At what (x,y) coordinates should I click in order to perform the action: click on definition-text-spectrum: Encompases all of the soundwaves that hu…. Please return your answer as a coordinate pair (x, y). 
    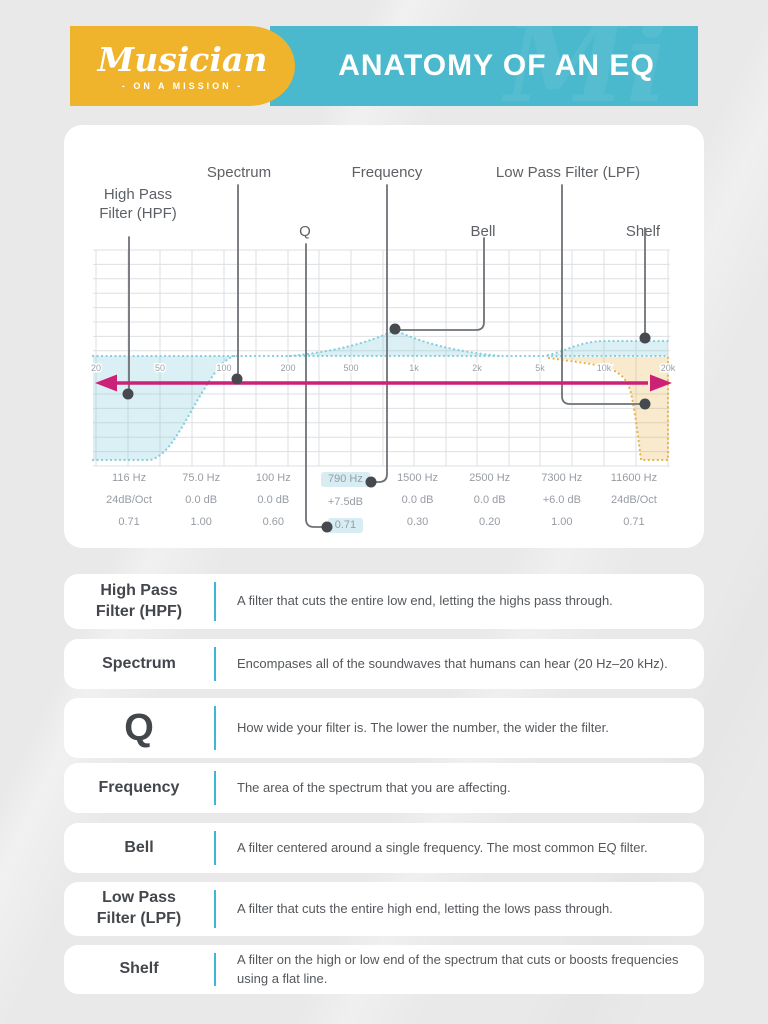
    Looking at the image, I should click on (452, 663).